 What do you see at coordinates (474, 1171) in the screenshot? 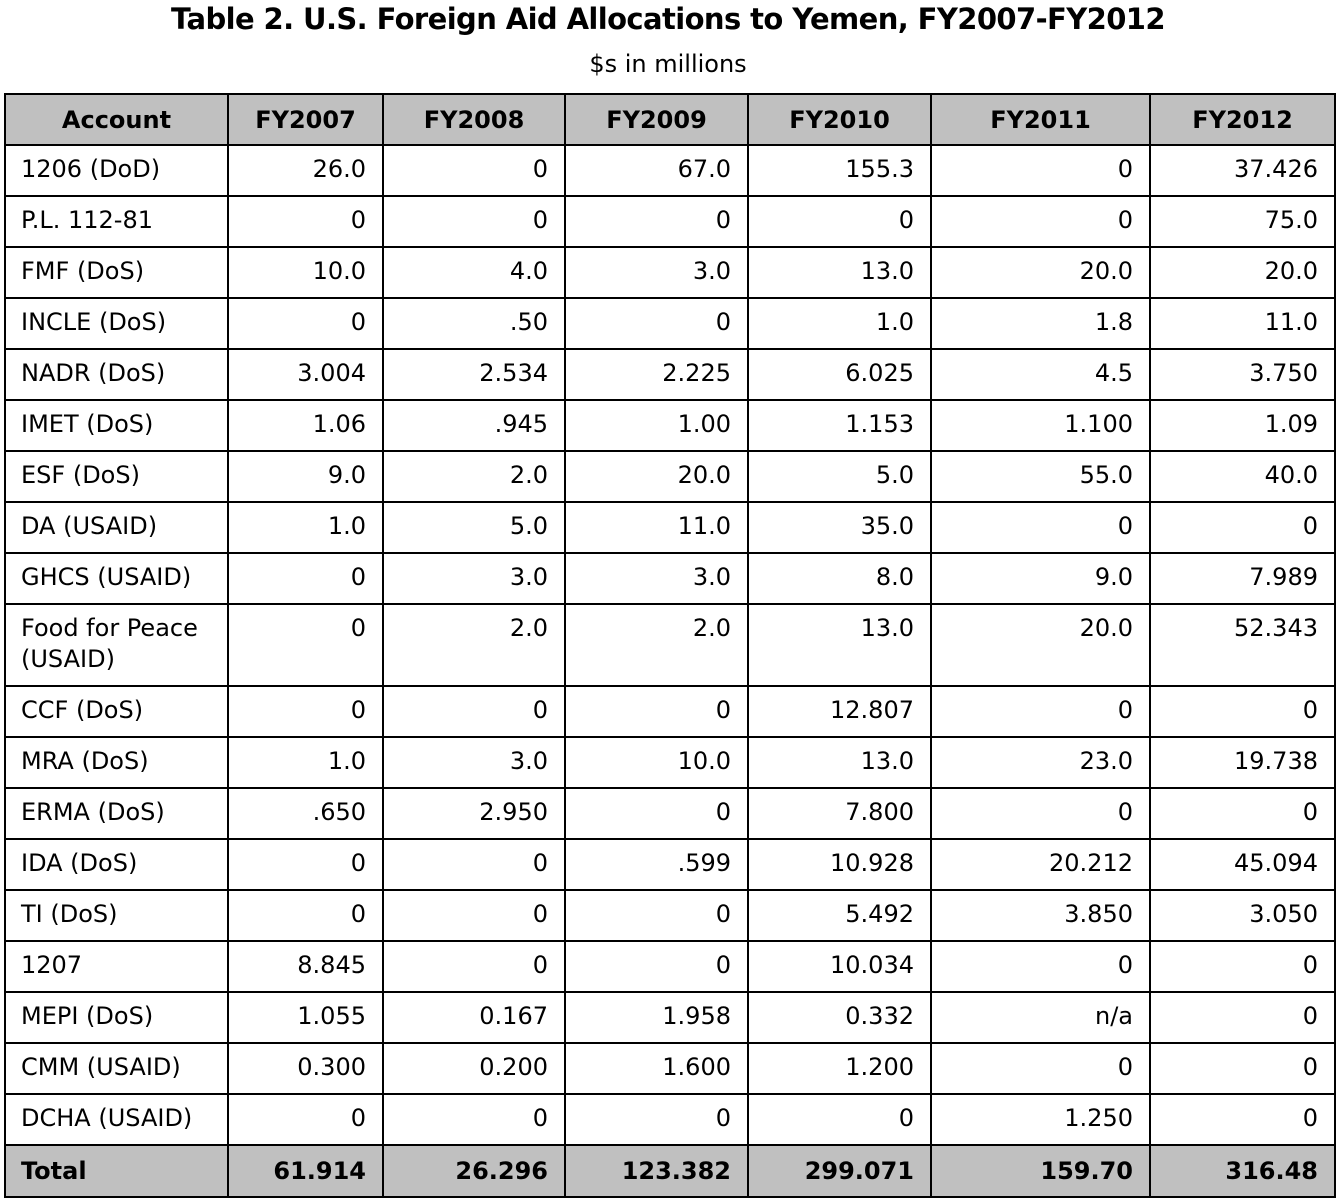
I see `total-cell: 26.296` at bounding box center [474, 1171].